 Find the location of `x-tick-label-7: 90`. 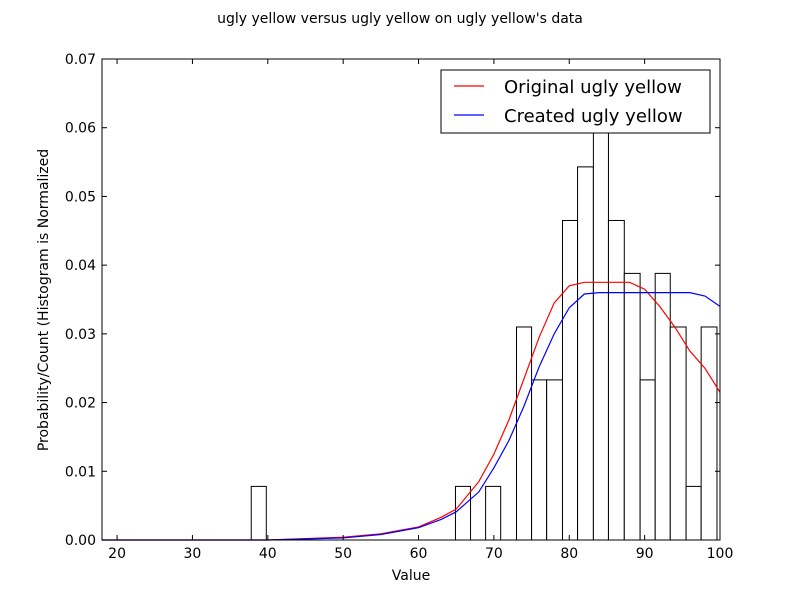

x-tick-label-7: 90 is located at coordinates (645, 554).